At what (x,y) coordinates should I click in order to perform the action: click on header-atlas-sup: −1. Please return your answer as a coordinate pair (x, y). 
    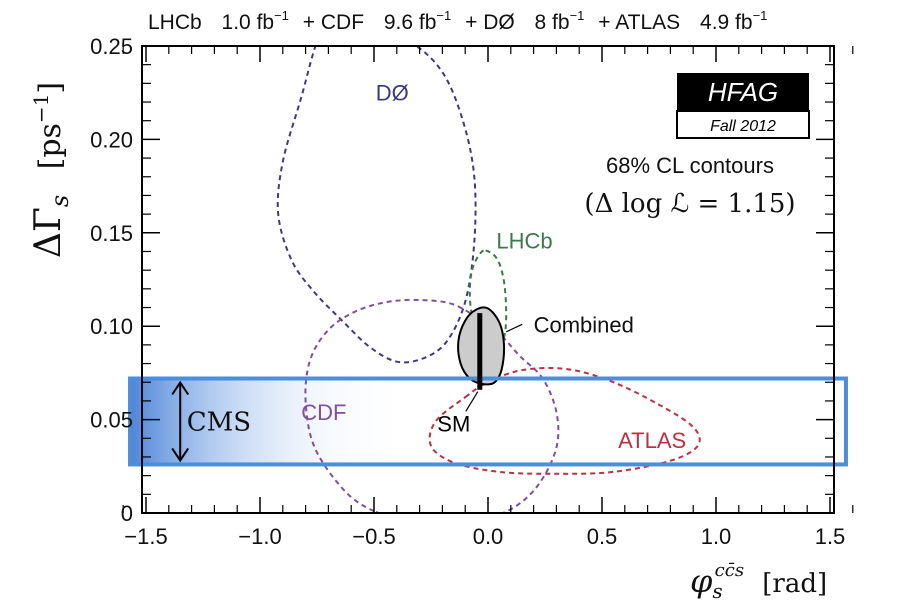
    Looking at the image, I should click on (760, 15).